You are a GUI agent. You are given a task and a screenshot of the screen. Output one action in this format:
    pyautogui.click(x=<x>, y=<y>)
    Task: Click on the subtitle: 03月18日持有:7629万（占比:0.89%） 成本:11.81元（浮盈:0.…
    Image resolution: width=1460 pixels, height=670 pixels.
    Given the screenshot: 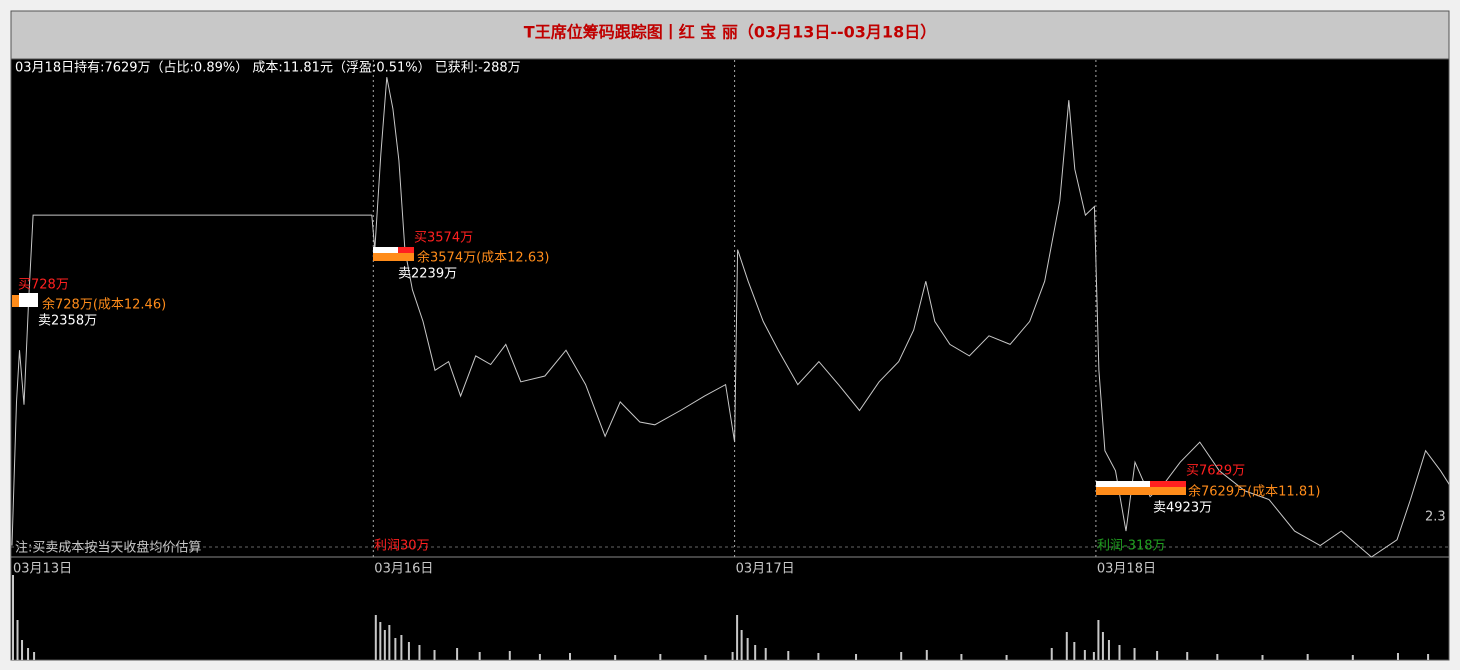 What is the action you would take?
    pyautogui.click(x=268, y=68)
    